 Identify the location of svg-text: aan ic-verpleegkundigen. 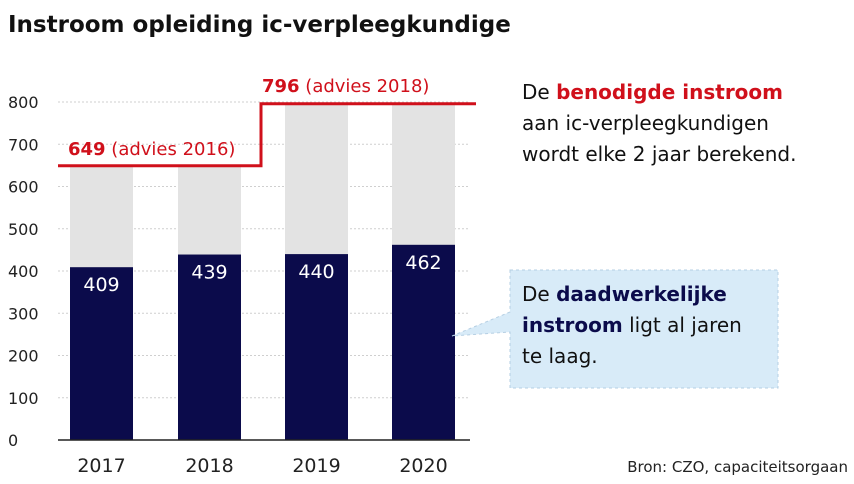
(645, 123).